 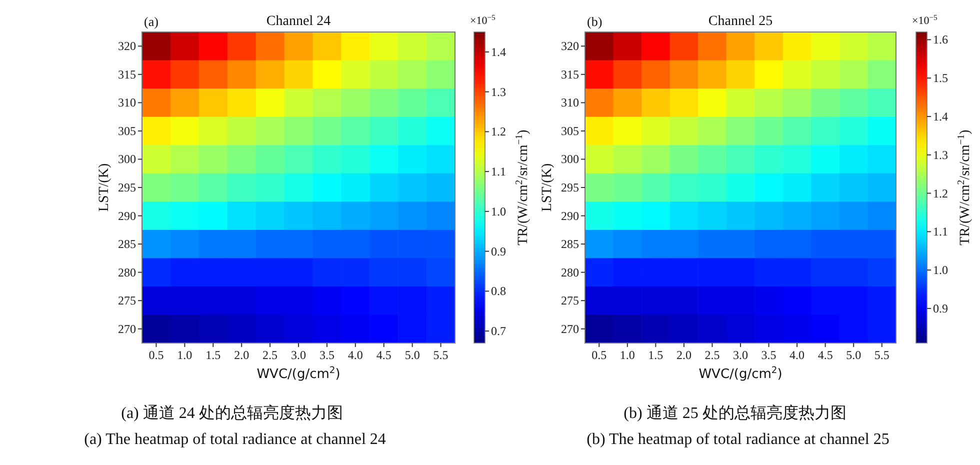 I want to click on text: (b) The heatmap of total radiance at channel 25, so click(x=738, y=439).